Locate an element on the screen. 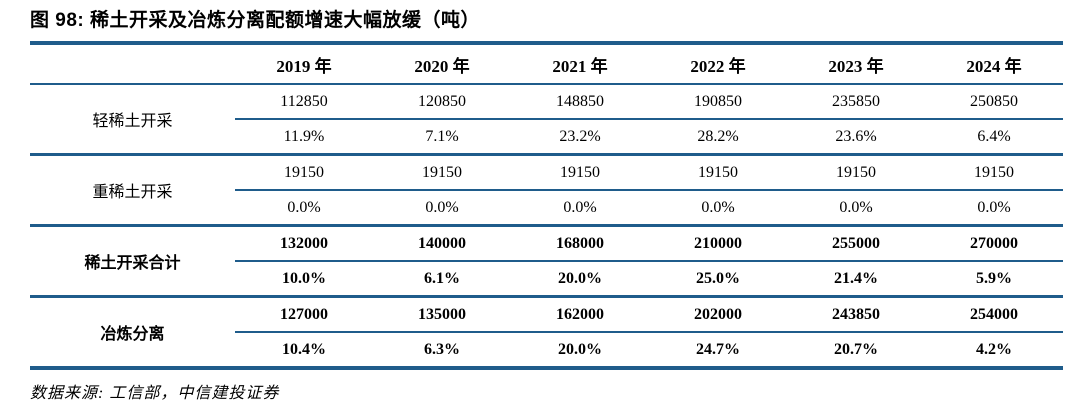 Image resolution: width=1080 pixels, height=414 pixels. table-cell: 24.7% is located at coordinates (718, 349).